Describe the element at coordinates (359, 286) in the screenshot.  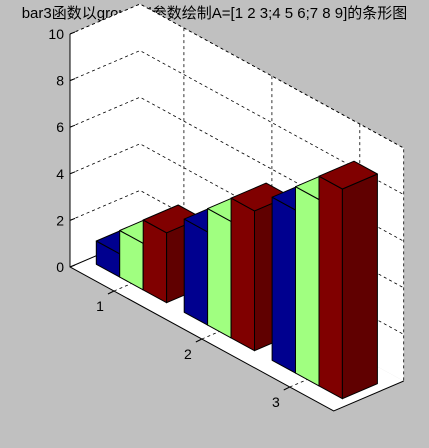
I see `bar-side-face` at that location.